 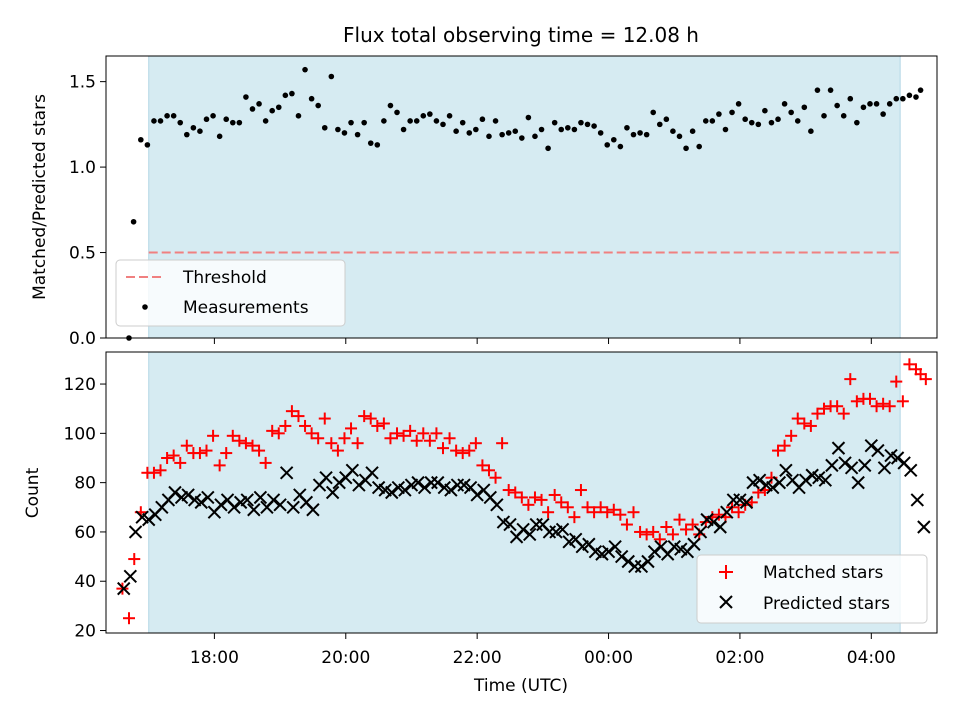 What do you see at coordinates (812, 589) in the screenshot?
I see `bottom-legend: Matched stars Predicted stars` at bounding box center [812, 589].